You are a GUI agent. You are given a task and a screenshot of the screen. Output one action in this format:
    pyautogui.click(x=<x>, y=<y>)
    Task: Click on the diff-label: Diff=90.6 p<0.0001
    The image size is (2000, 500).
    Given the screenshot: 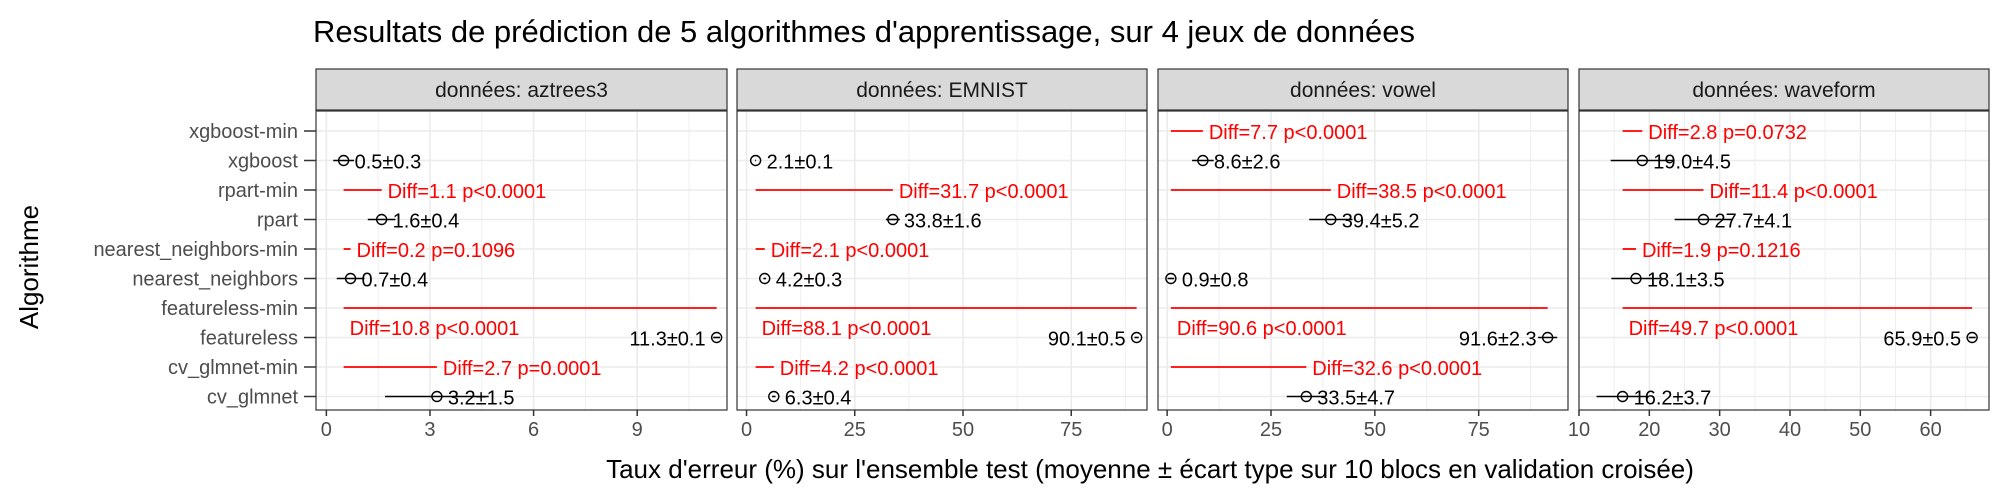 What is the action you would take?
    pyautogui.click(x=1262, y=329)
    